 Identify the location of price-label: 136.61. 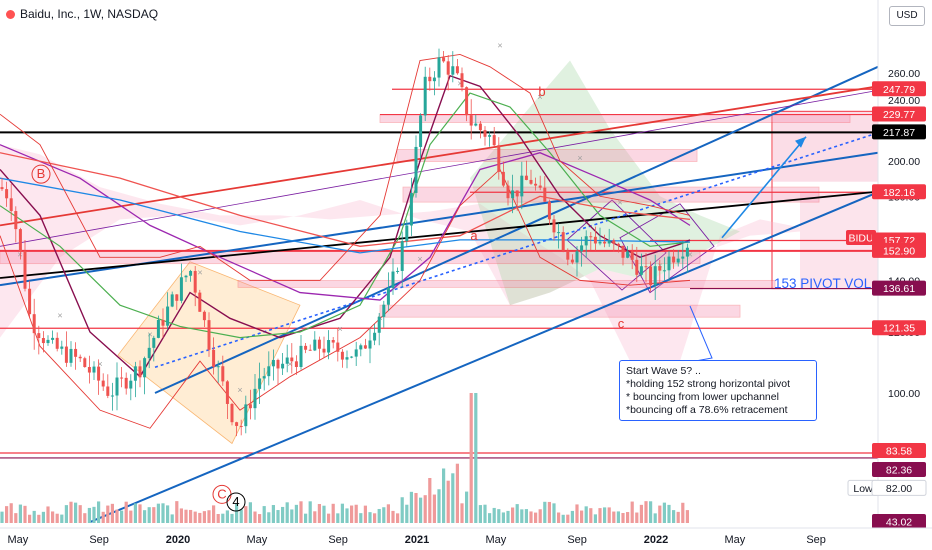
(899, 288).